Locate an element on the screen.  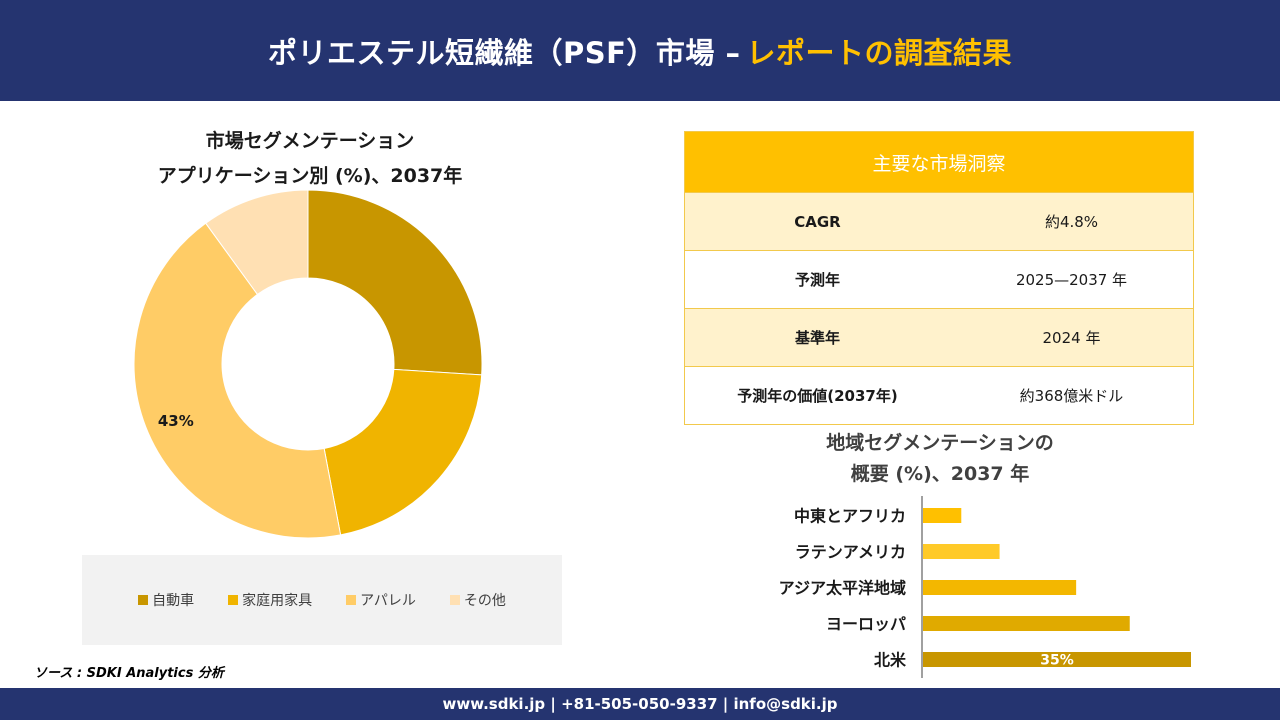
source-note: ソース : SDKI Analytics 分析 is located at coordinates (129, 673).